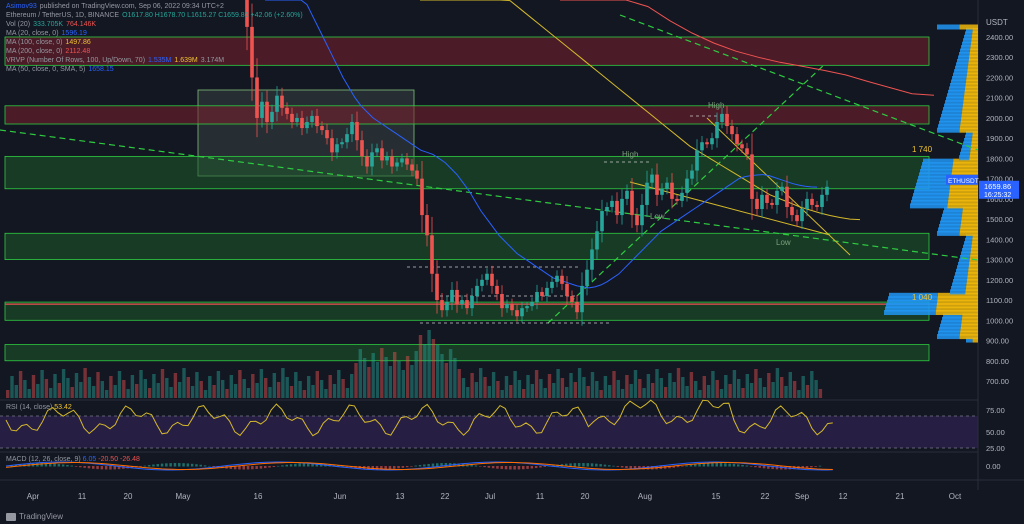  I want to click on last-price-label: 1659.86, so click(997, 186).